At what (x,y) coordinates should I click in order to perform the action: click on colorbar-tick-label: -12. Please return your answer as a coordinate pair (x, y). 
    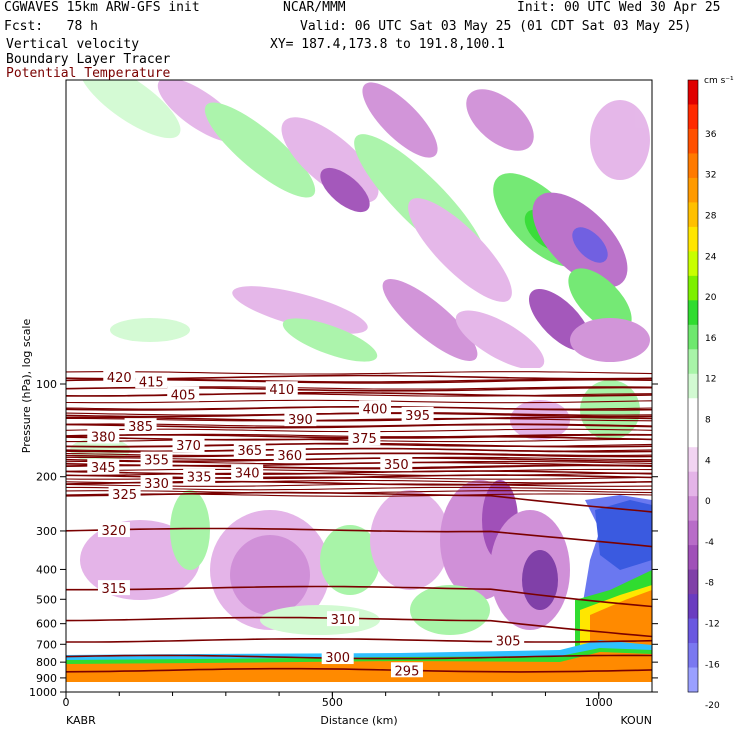
    Looking at the image, I should click on (712, 625).